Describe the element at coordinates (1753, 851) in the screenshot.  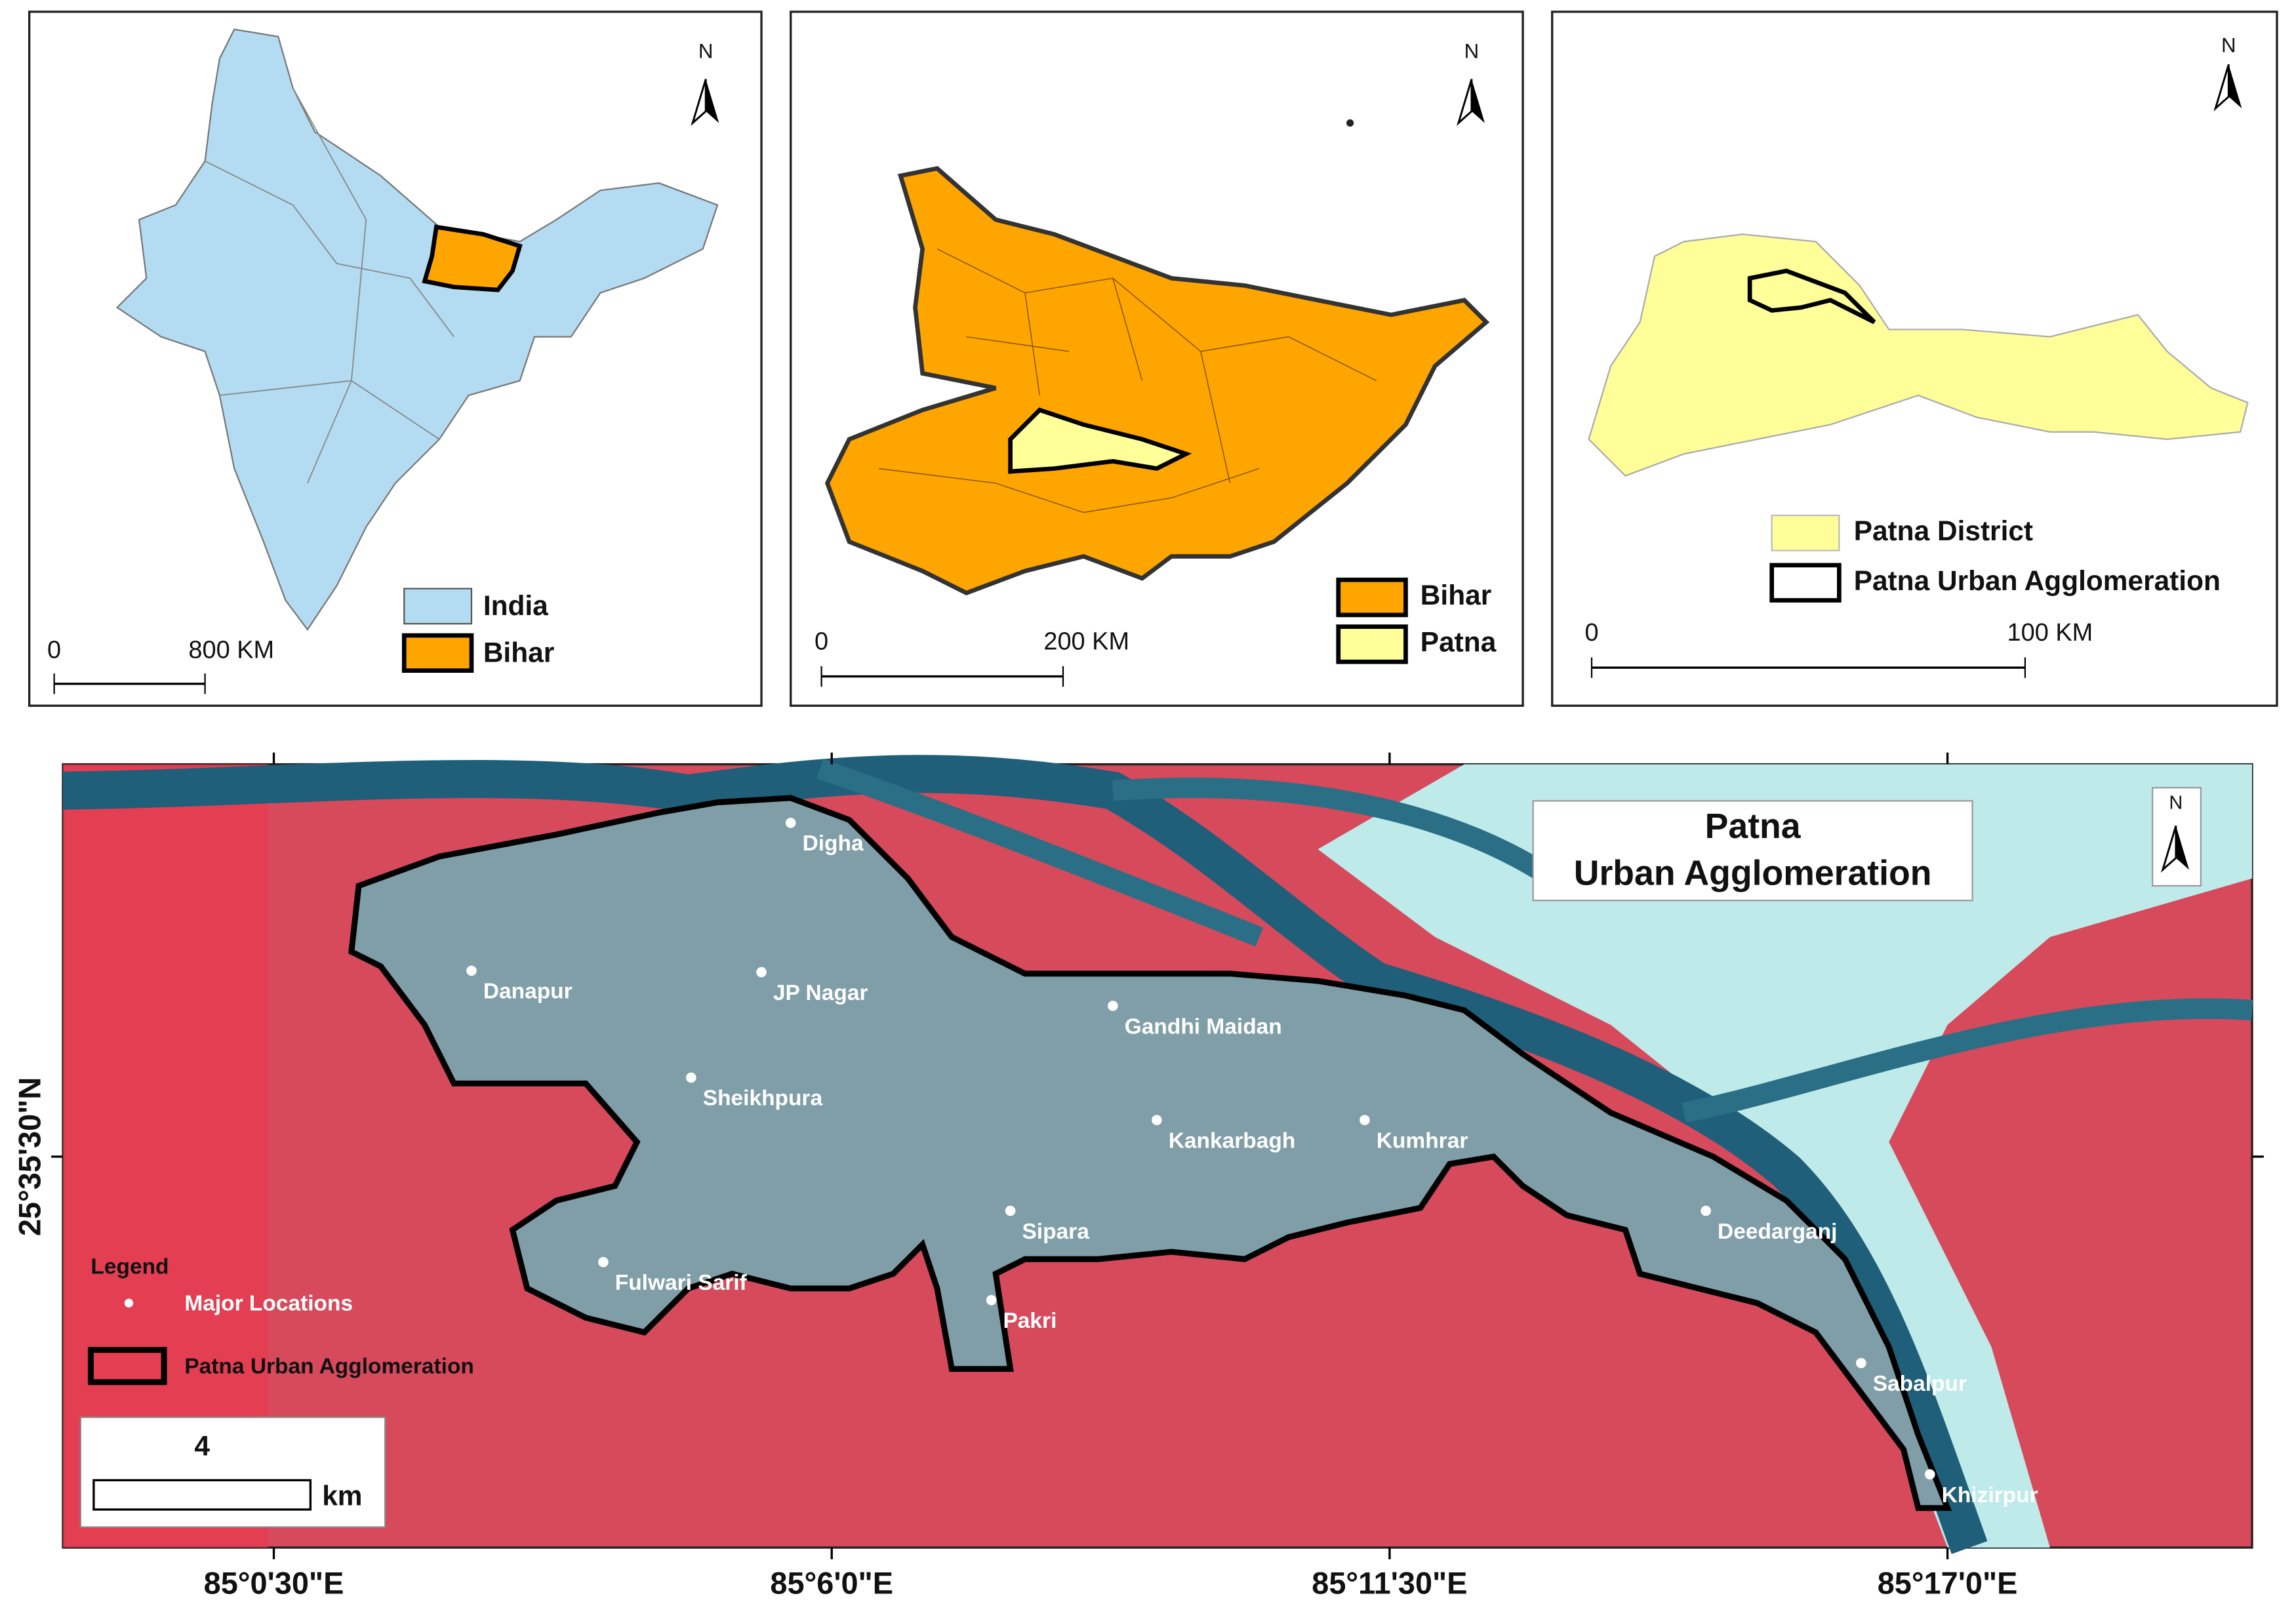
I see `title-box` at that location.